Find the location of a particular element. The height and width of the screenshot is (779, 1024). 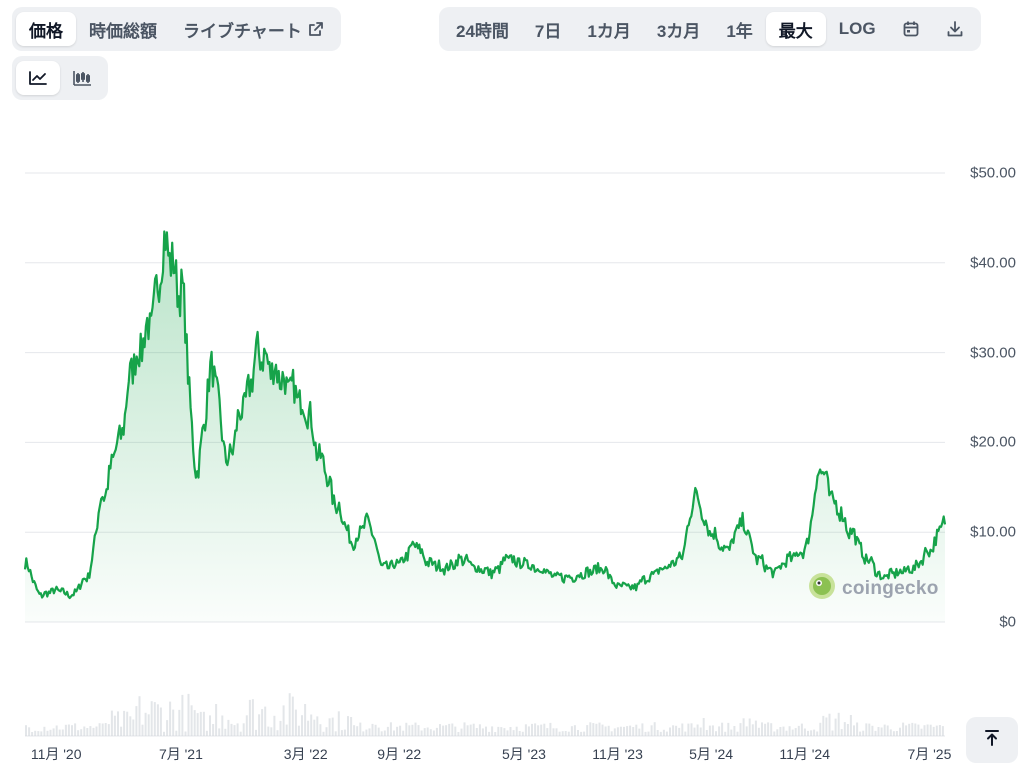

range-3m-button: 3カ月 is located at coordinates (678, 29).